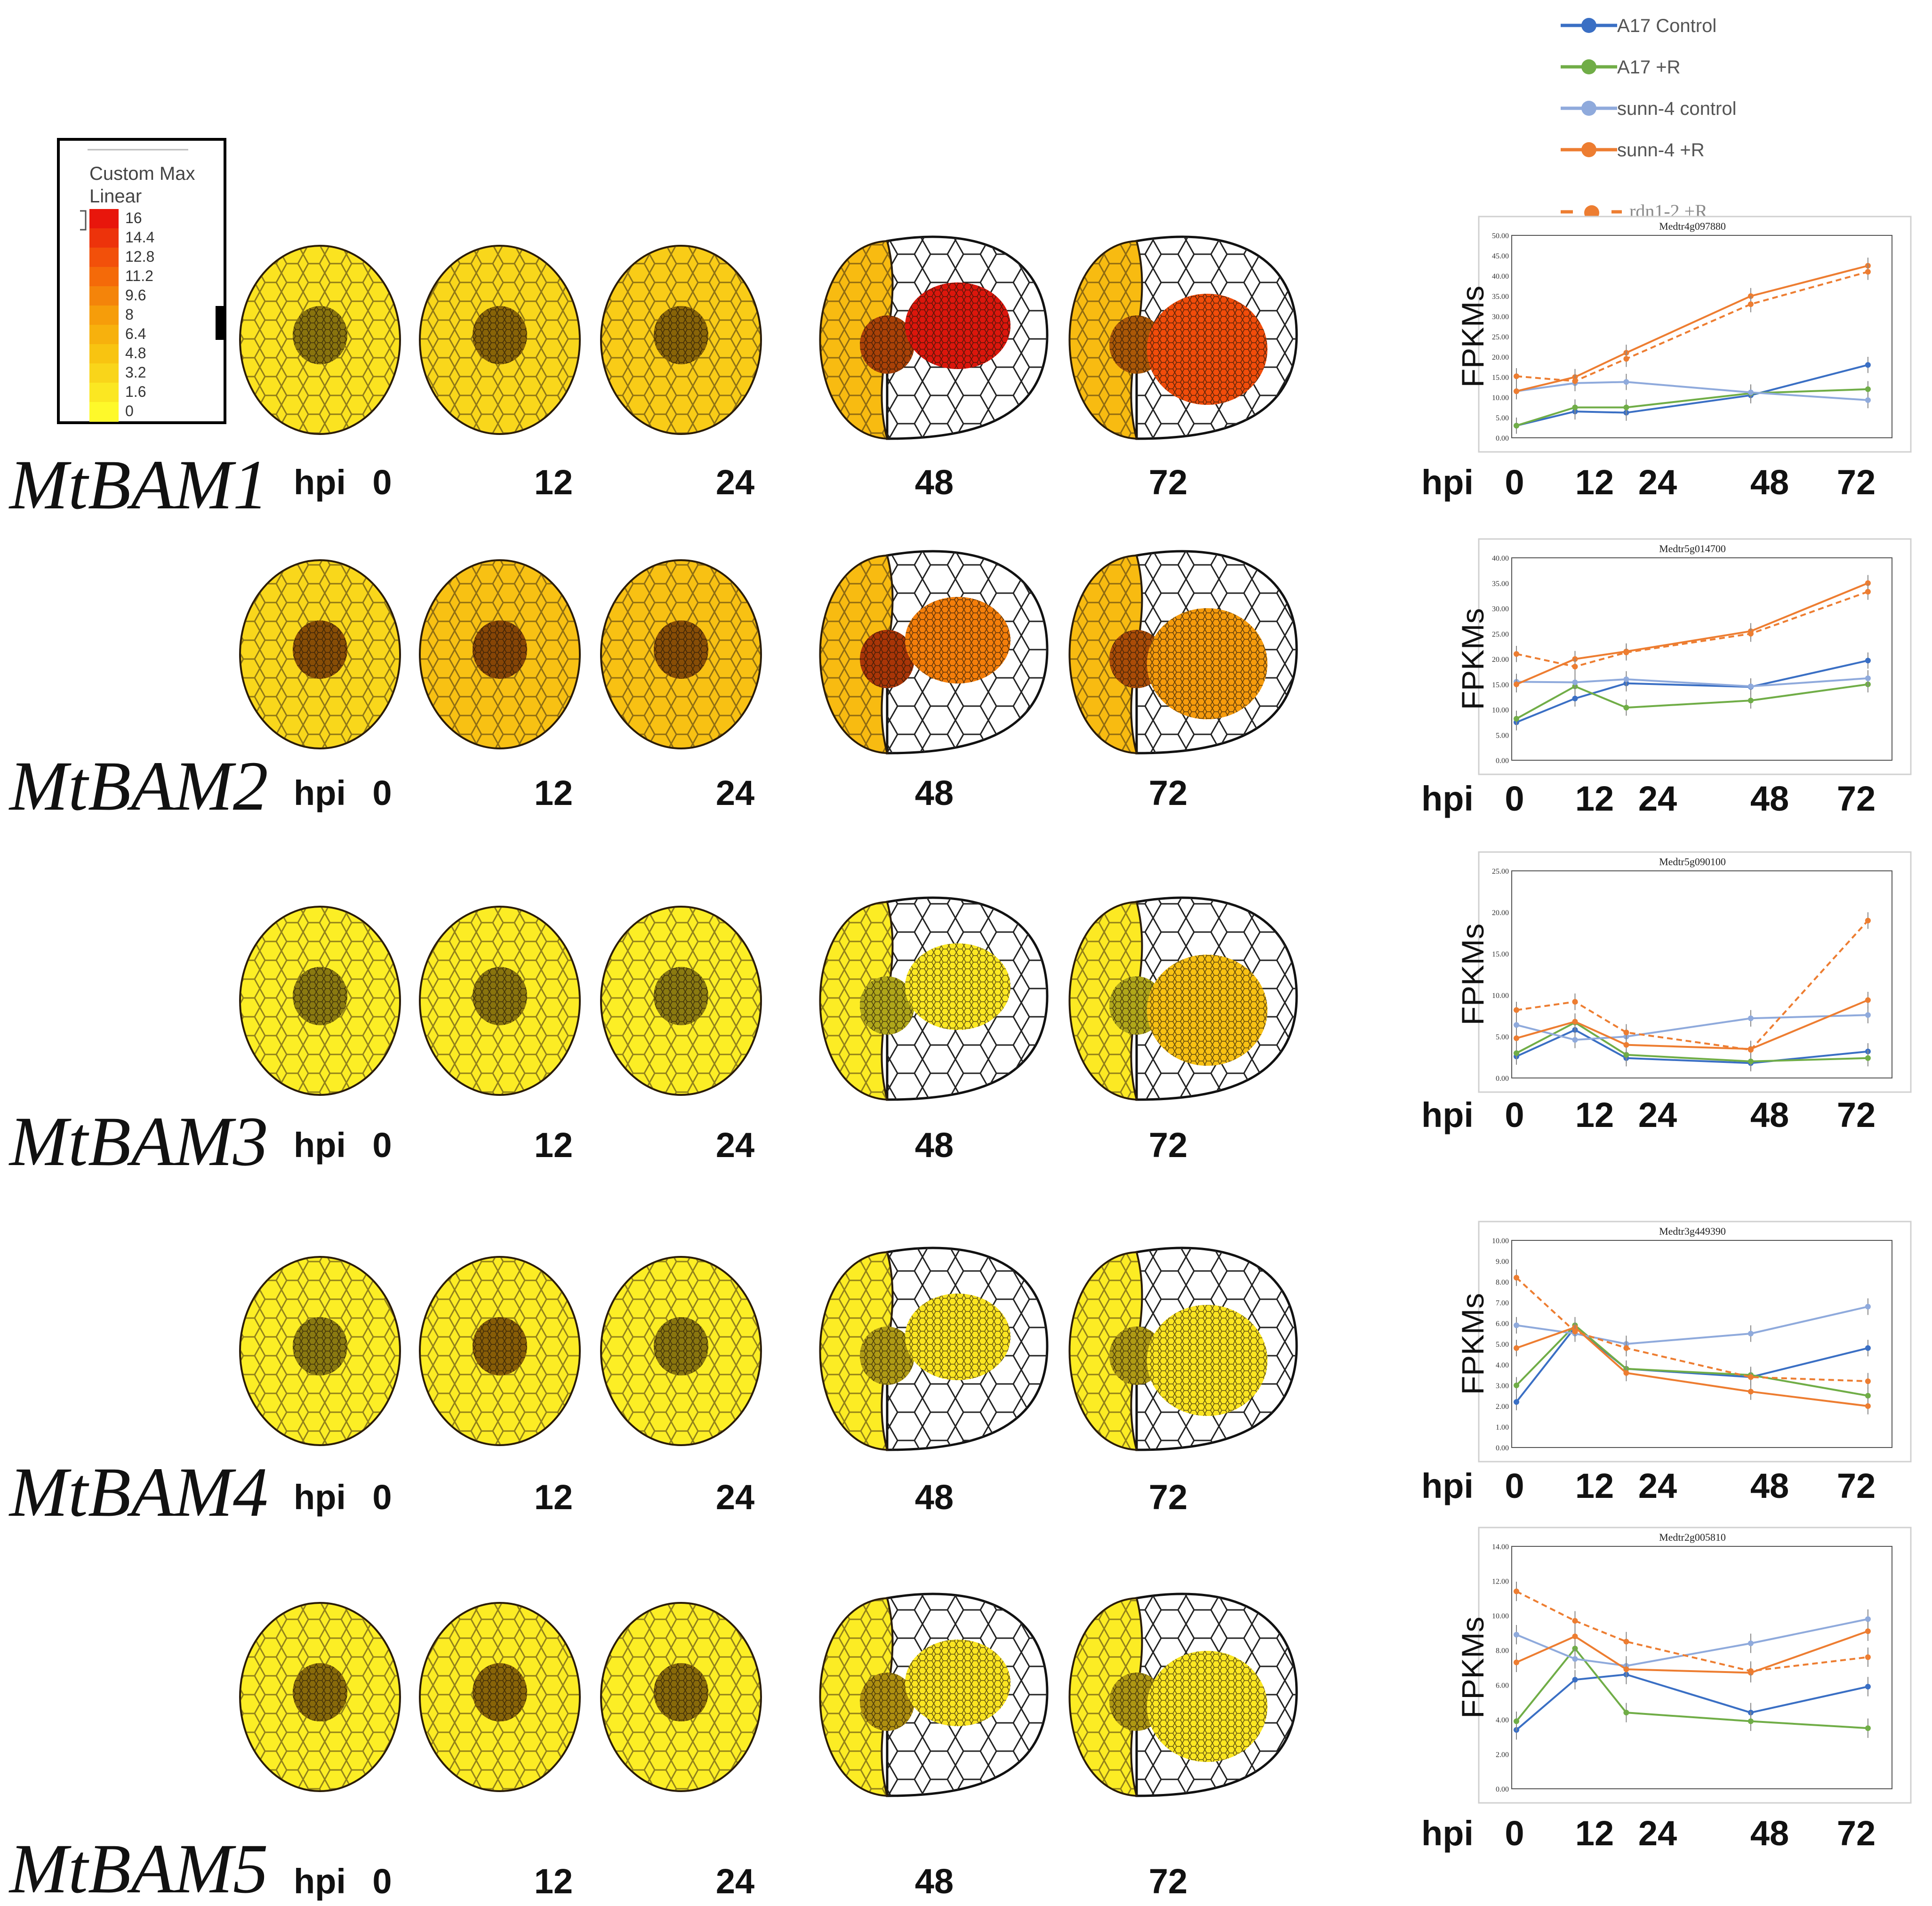 This screenshot has height=1906, width=1932. I want to click on timepoint-label: 72, so click(1168, 1145).